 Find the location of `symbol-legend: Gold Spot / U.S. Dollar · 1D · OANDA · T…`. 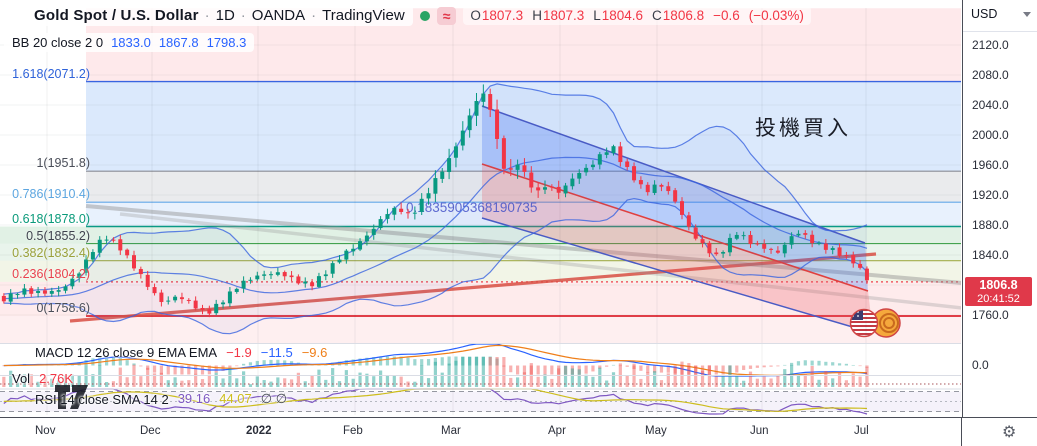

symbol-legend: Gold Spot / U.S. Dollar · 1D · OANDA · T… is located at coordinates (418, 15).